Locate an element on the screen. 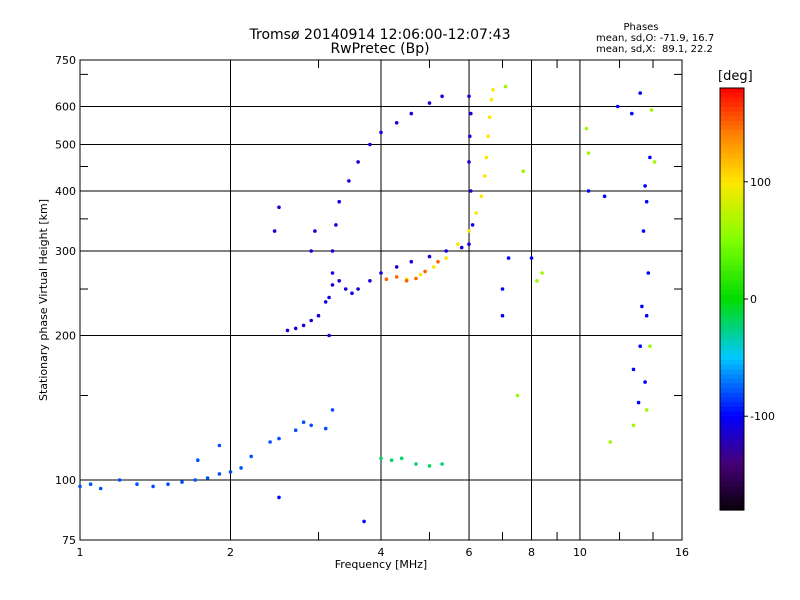 This screenshot has height=600, width=800. y-tick-label: 75 is located at coordinates (69, 540).